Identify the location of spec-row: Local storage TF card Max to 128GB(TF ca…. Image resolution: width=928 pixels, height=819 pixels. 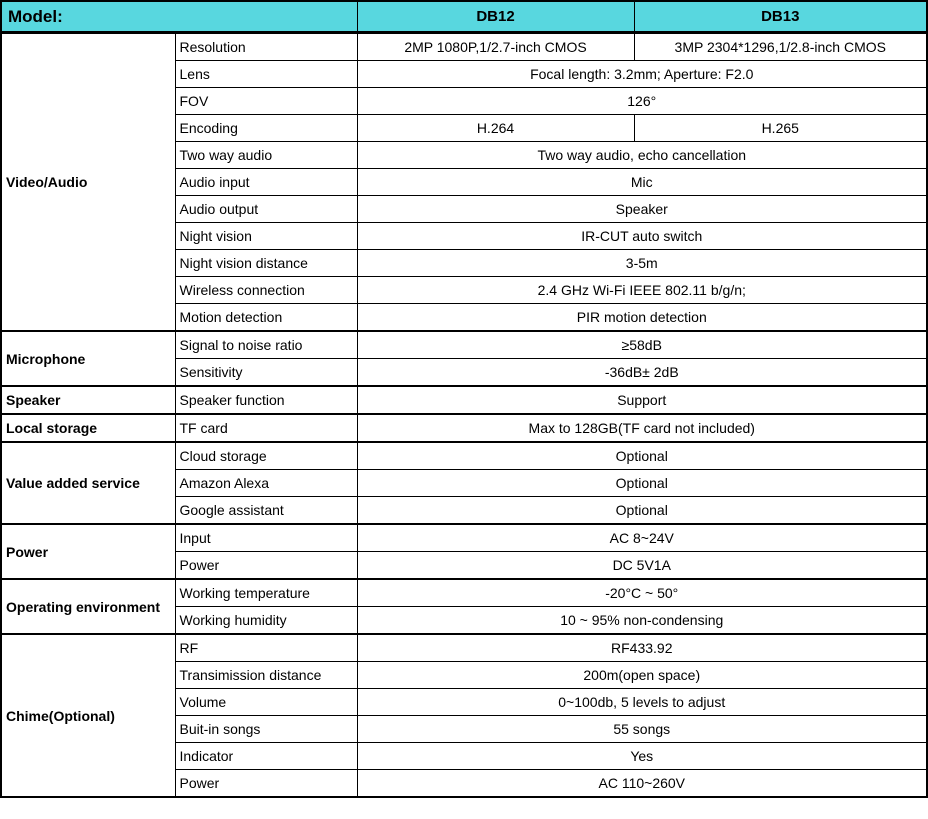
(464, 428).